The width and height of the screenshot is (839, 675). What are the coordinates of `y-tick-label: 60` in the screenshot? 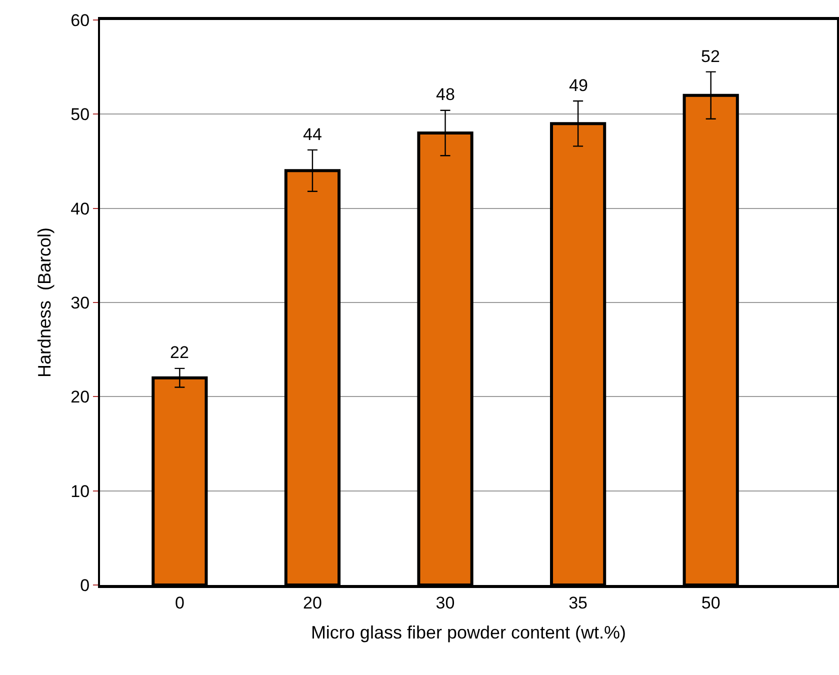 It's located at (80, 20).